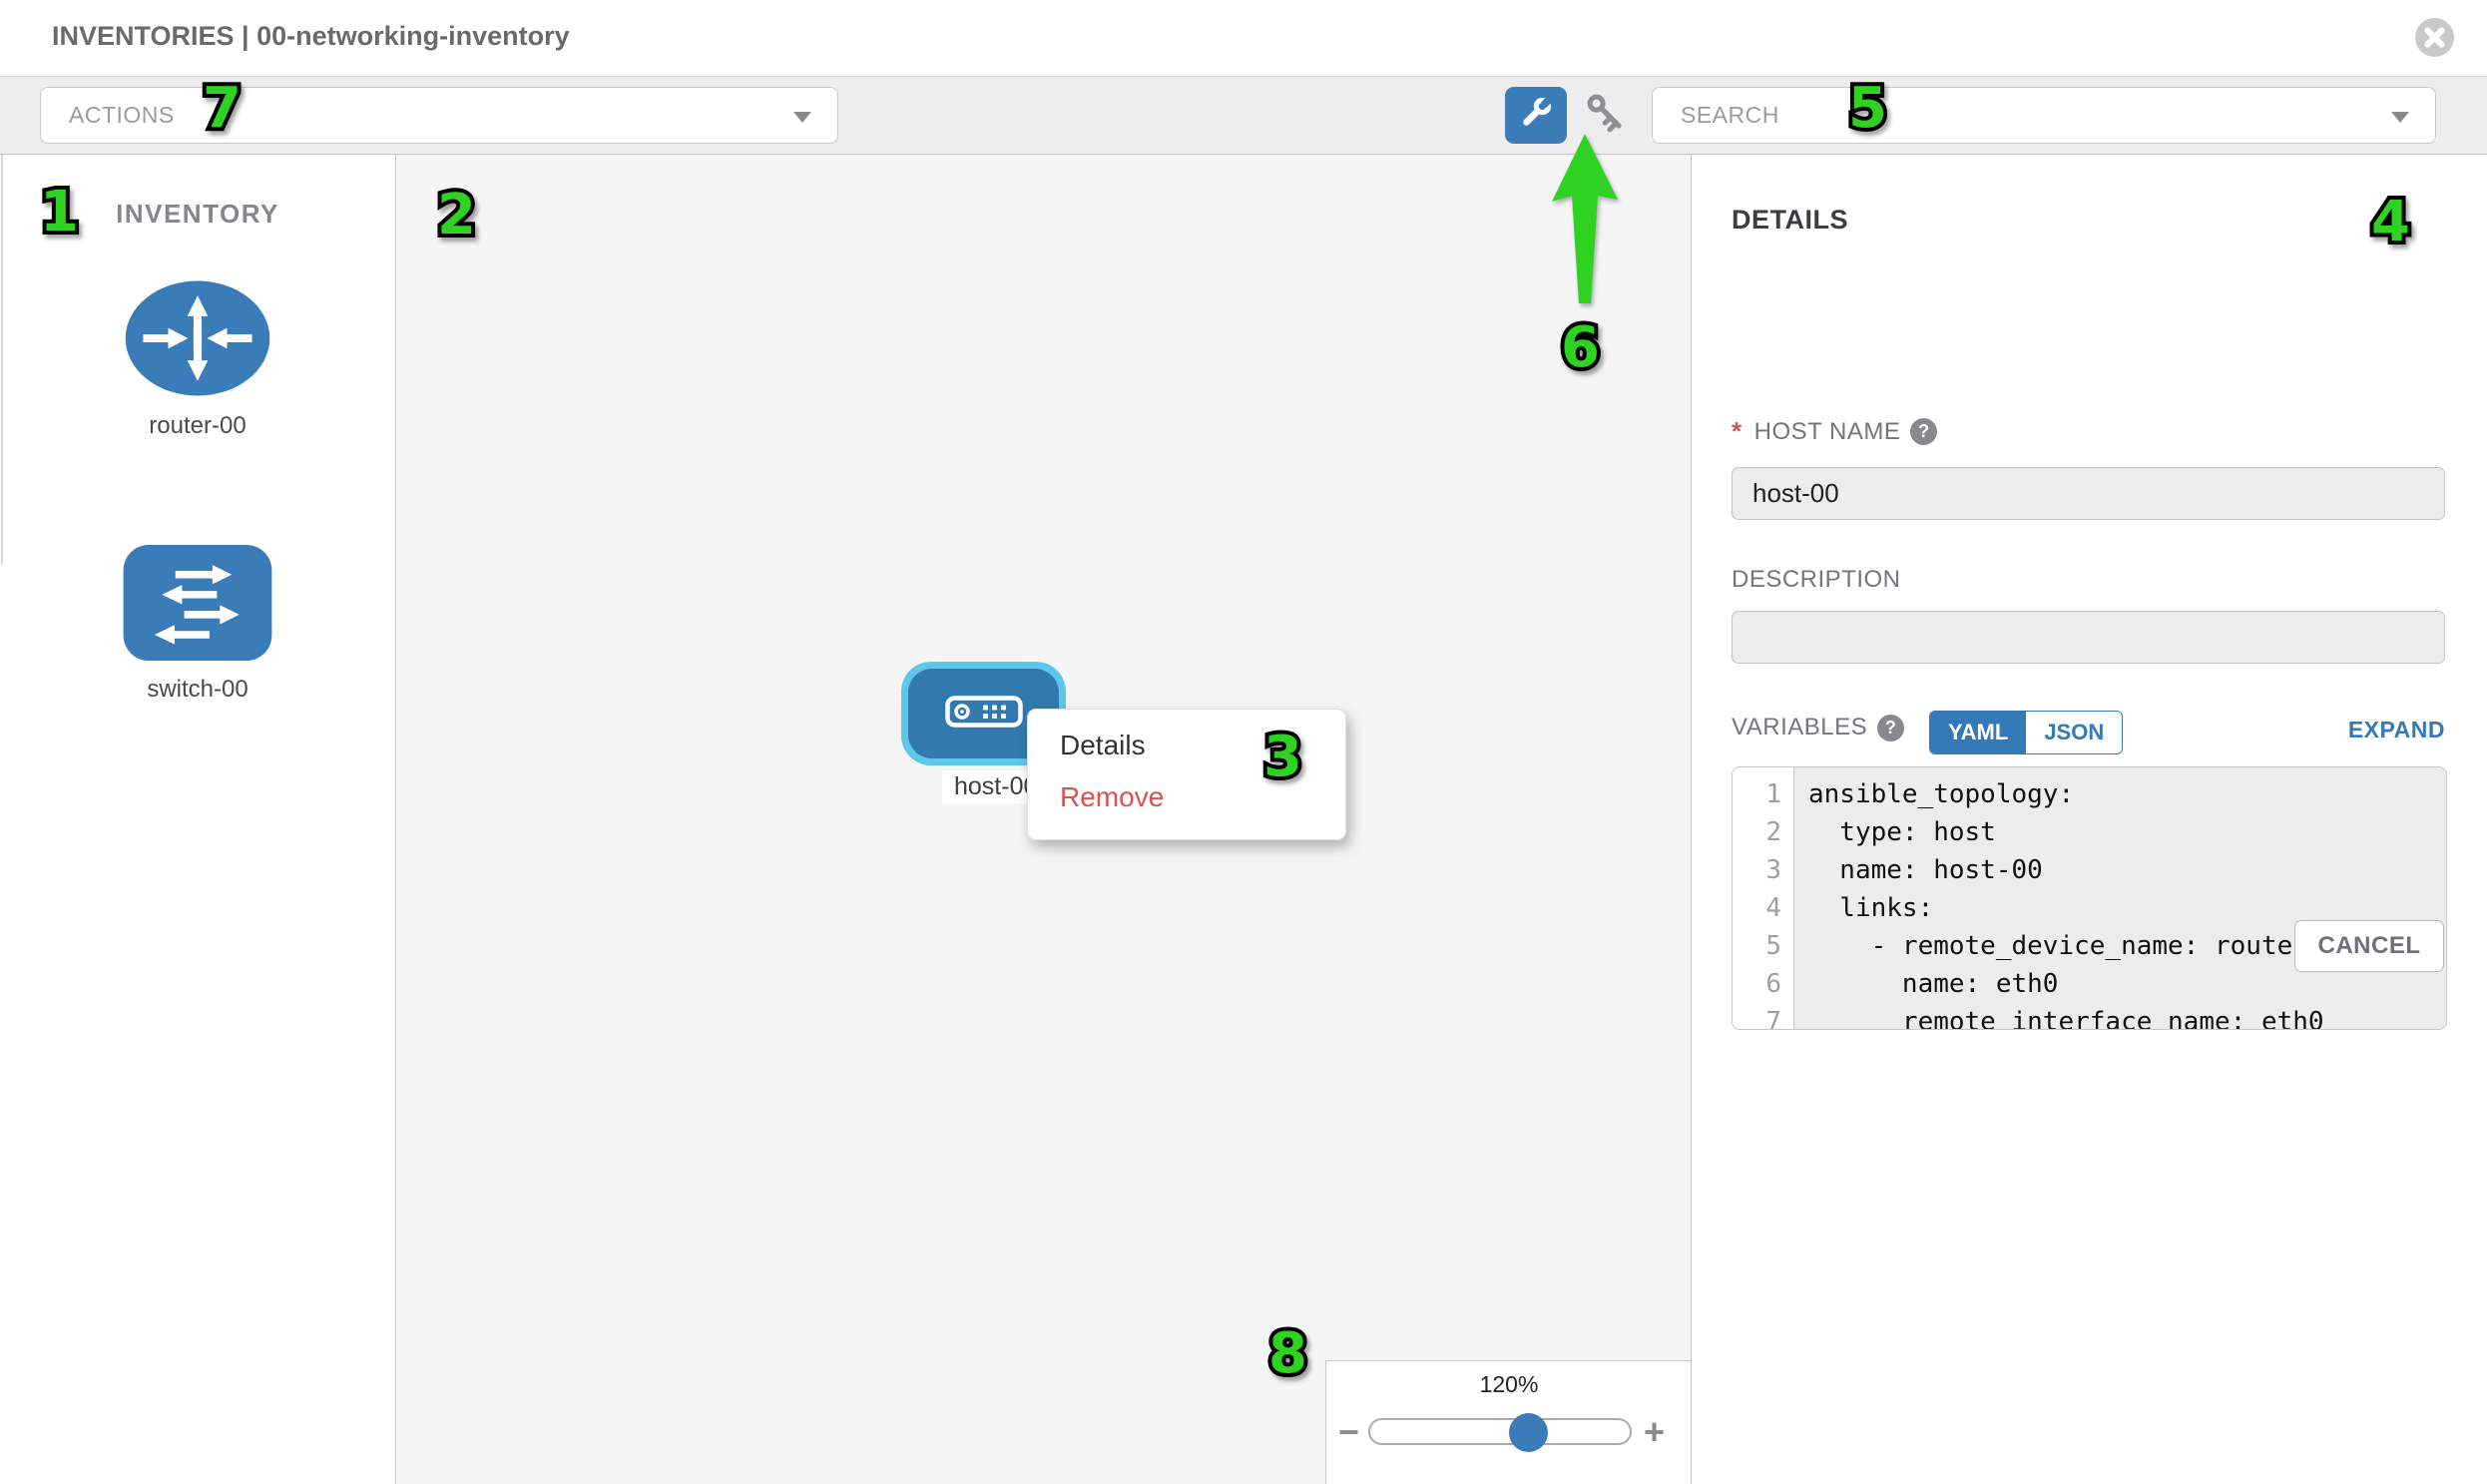  Describe the element at coordinates (1933, 984) in the screenshot. I see `code-line: name: eth0` at that location.